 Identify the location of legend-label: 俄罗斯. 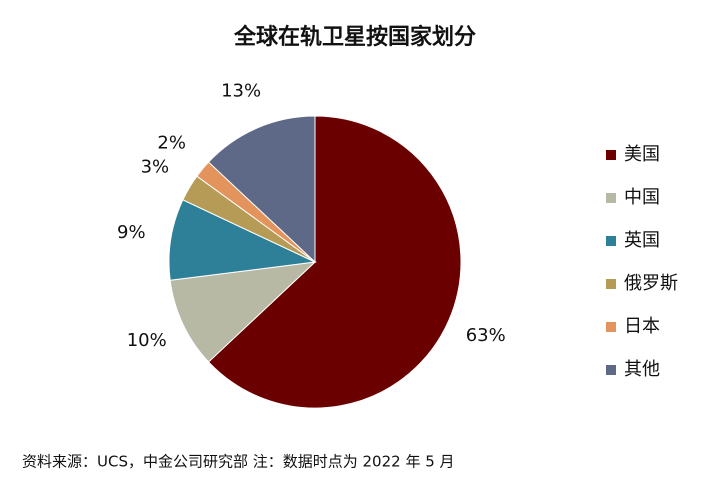
(651, 283).